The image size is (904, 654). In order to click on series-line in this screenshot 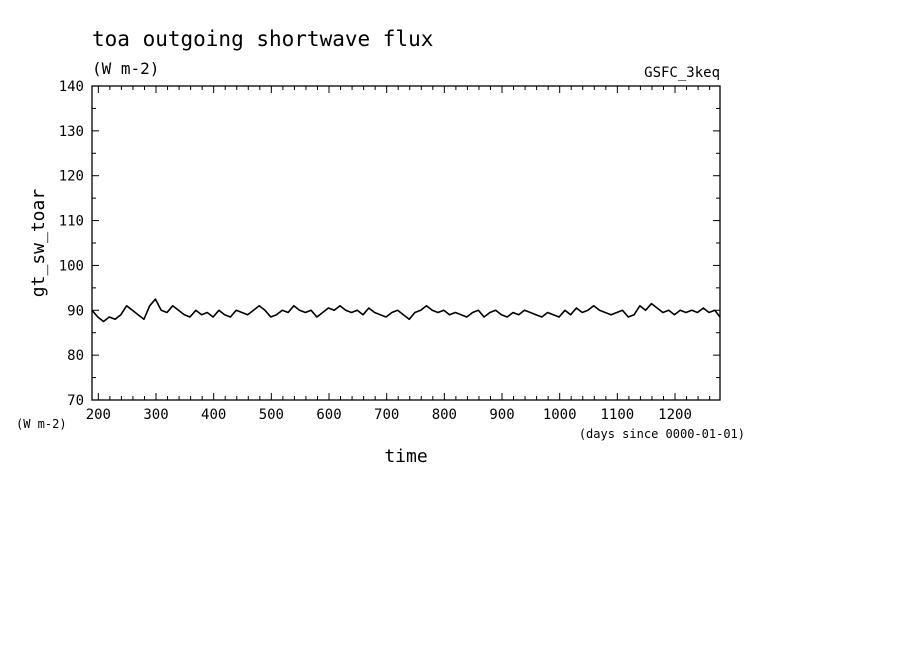, I will do `click(406, 310)`.